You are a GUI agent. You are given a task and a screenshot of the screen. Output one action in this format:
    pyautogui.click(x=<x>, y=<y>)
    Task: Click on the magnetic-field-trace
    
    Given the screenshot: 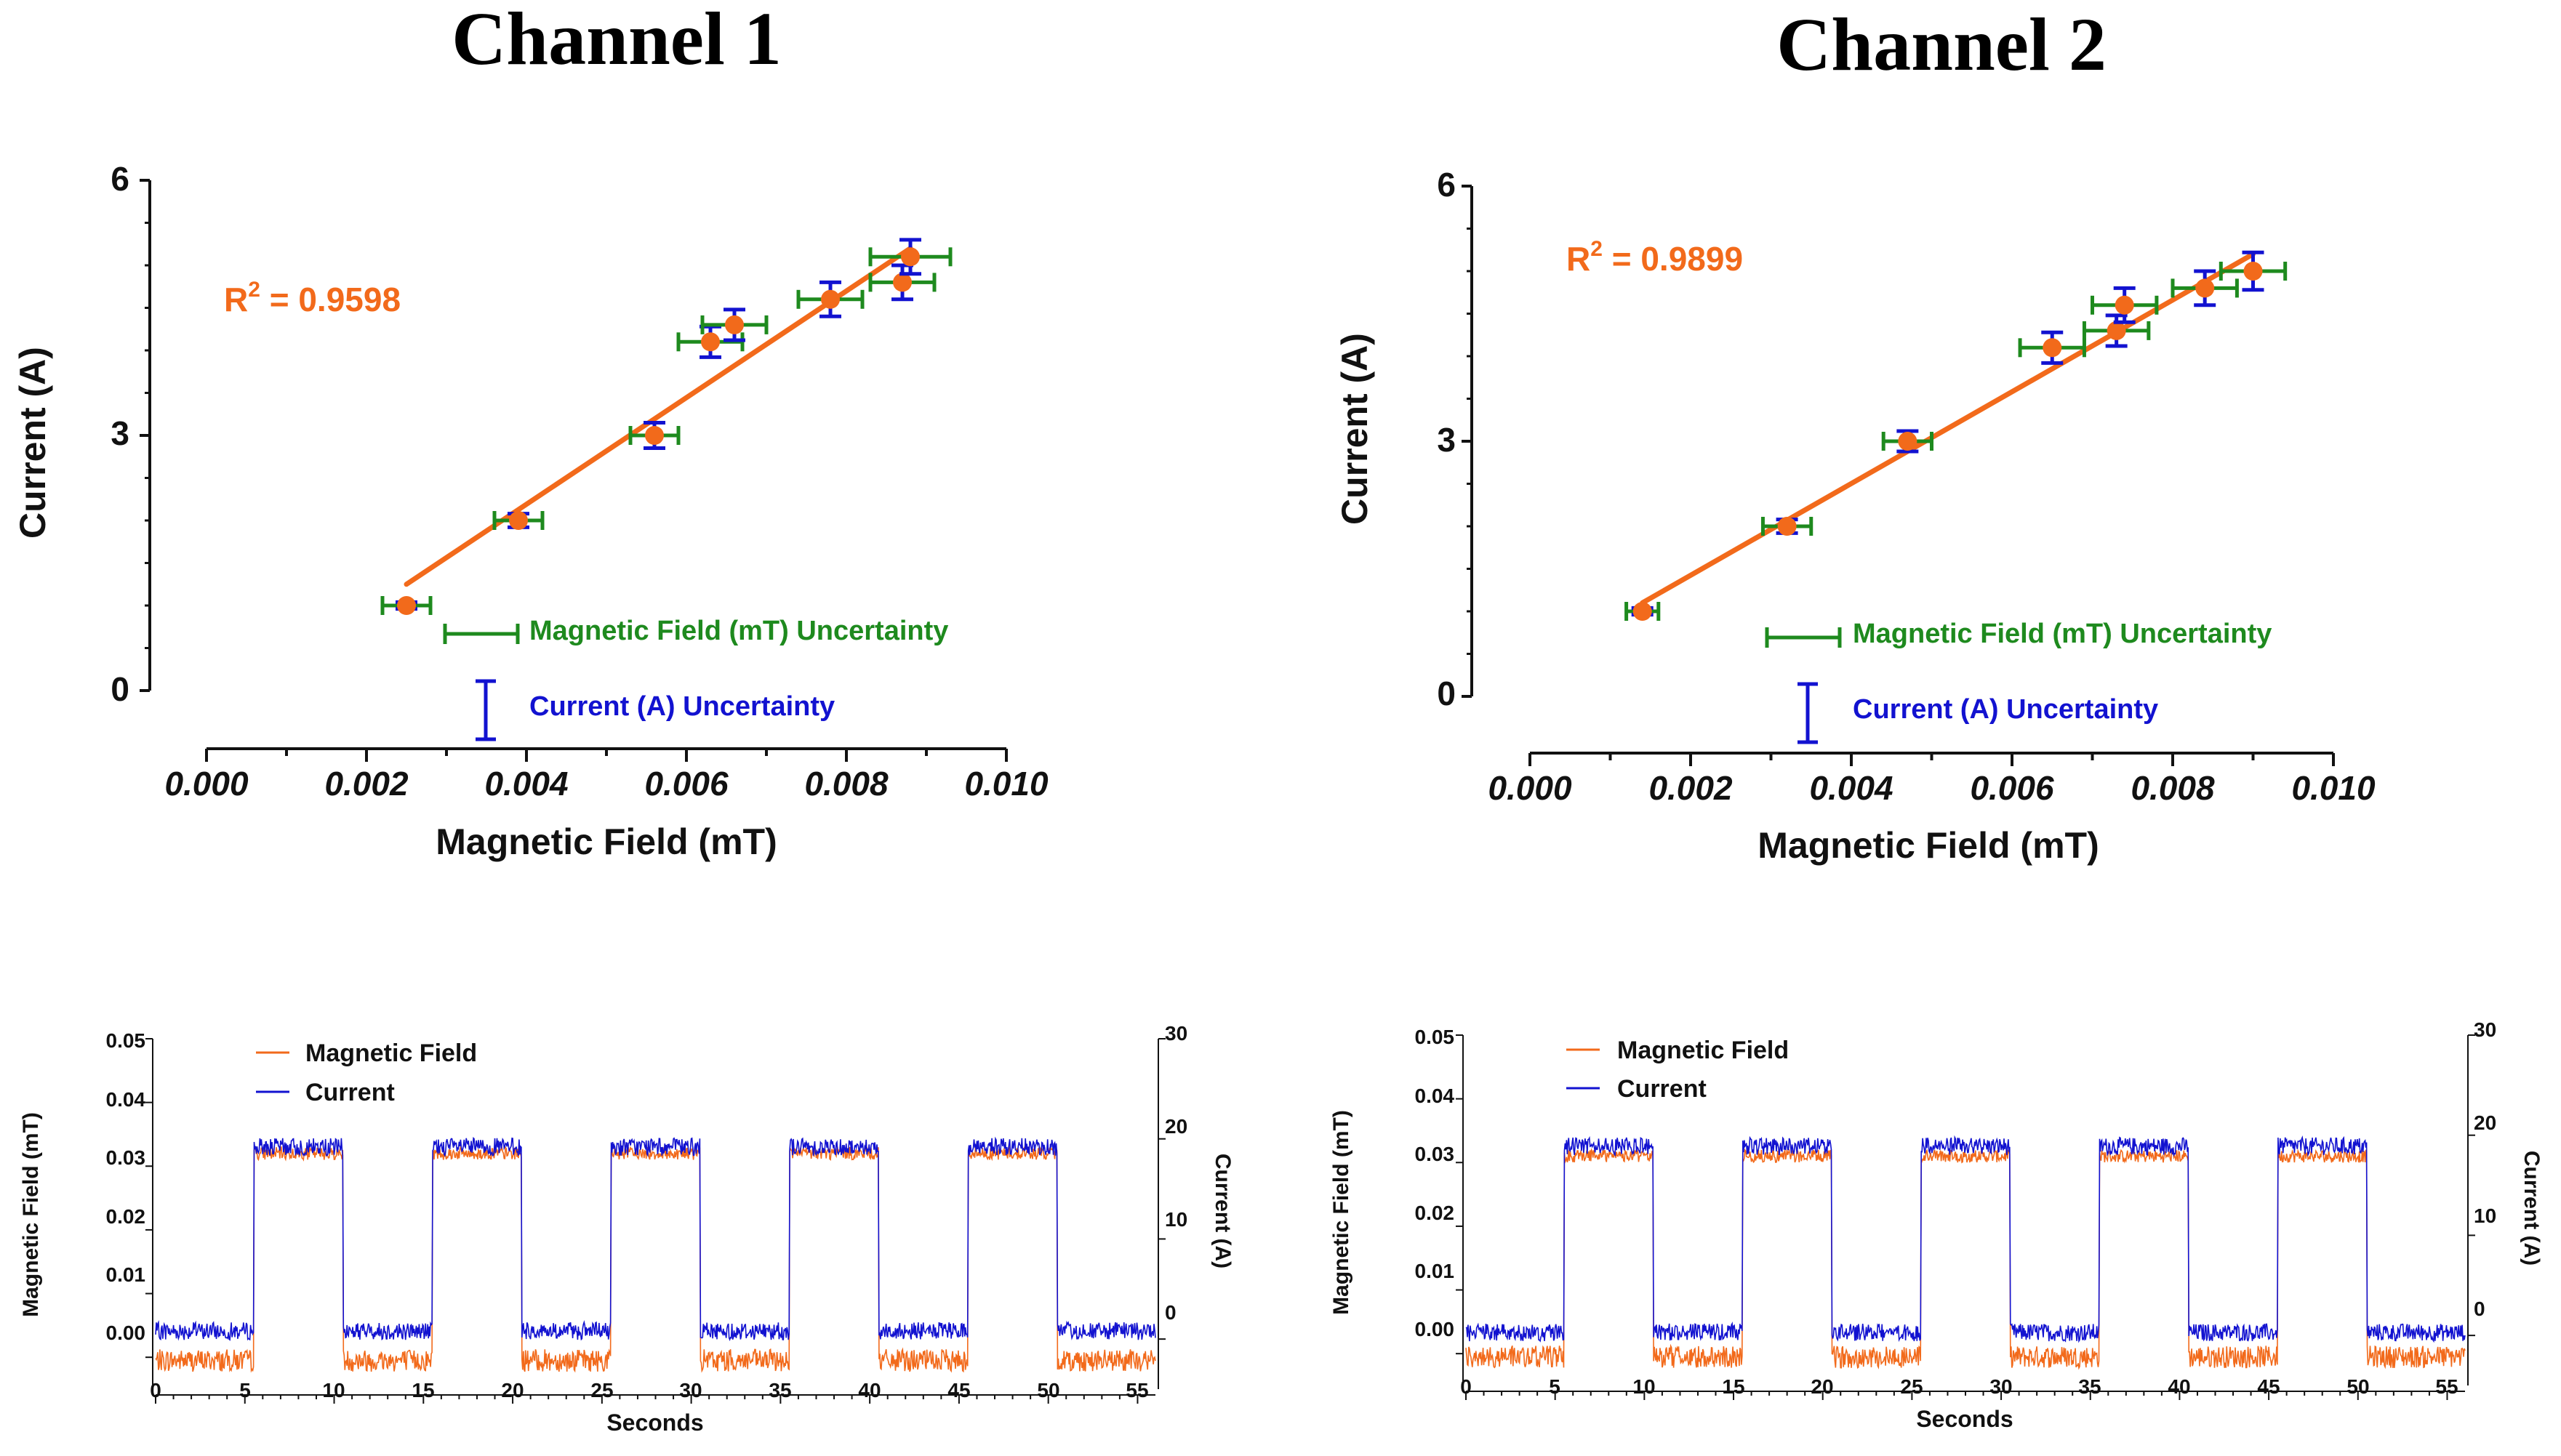 What is the action you would take?
    pyautogui.click(x=1965, y=1259)
    